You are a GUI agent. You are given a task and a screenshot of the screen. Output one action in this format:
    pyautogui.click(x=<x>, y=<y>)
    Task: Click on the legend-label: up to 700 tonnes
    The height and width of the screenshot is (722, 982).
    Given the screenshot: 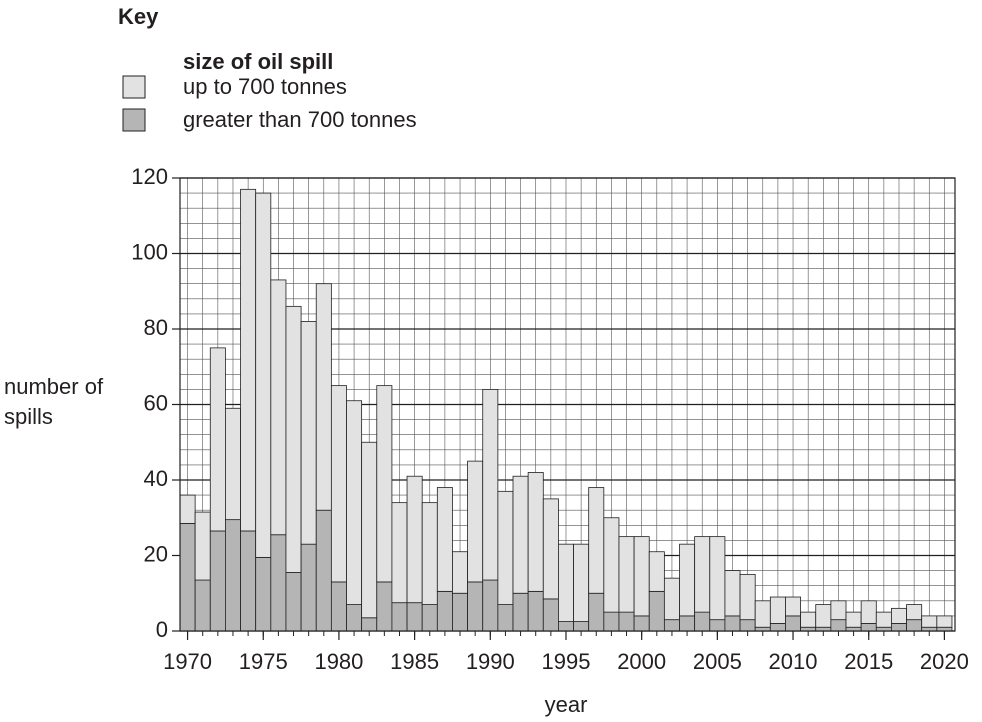 What is the action you would take?
    pyautogui.click(x=265, y=86)
    